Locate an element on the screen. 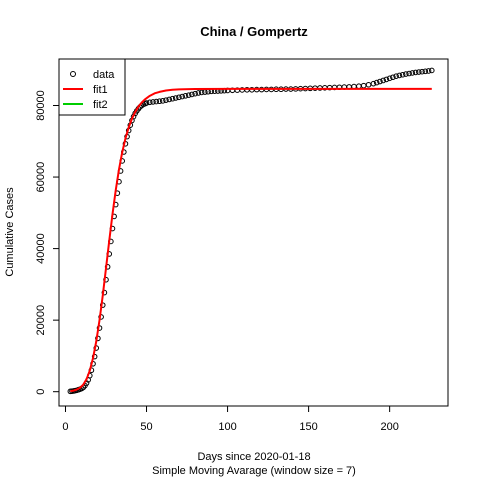 This screenshot has width=480, height=480. y-tick-label: 80000 is located at coordinates (41, 105).